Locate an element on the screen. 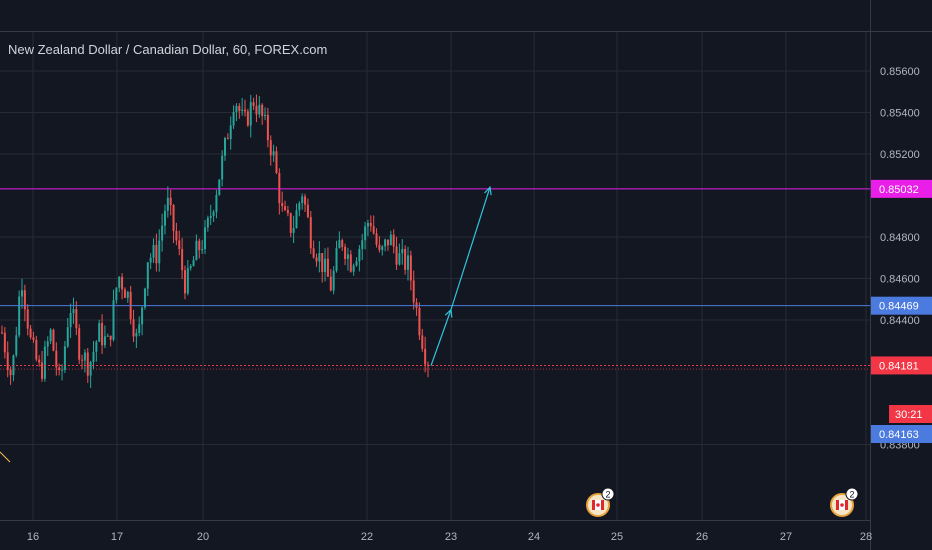 This screenshot has height=550, width=932. countdown-bg is located at coordinates (910, 414).